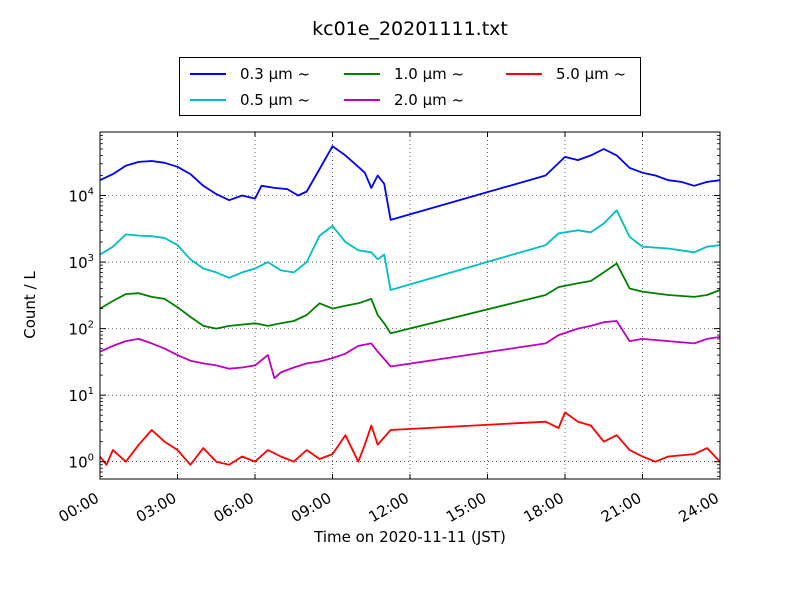 This screenshot has width=800, height=600. Describe the element at coordinates (621, 507) in the screenshot. I see `x-tick-label: 21:00` at that location.